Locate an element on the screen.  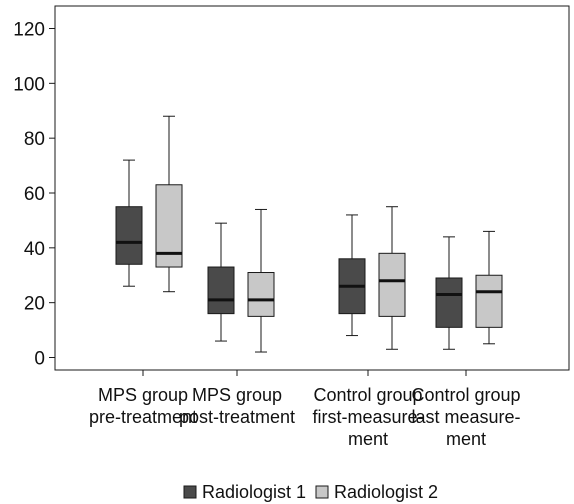
y-tick-label: 0 is located at coordinates (39, 359).